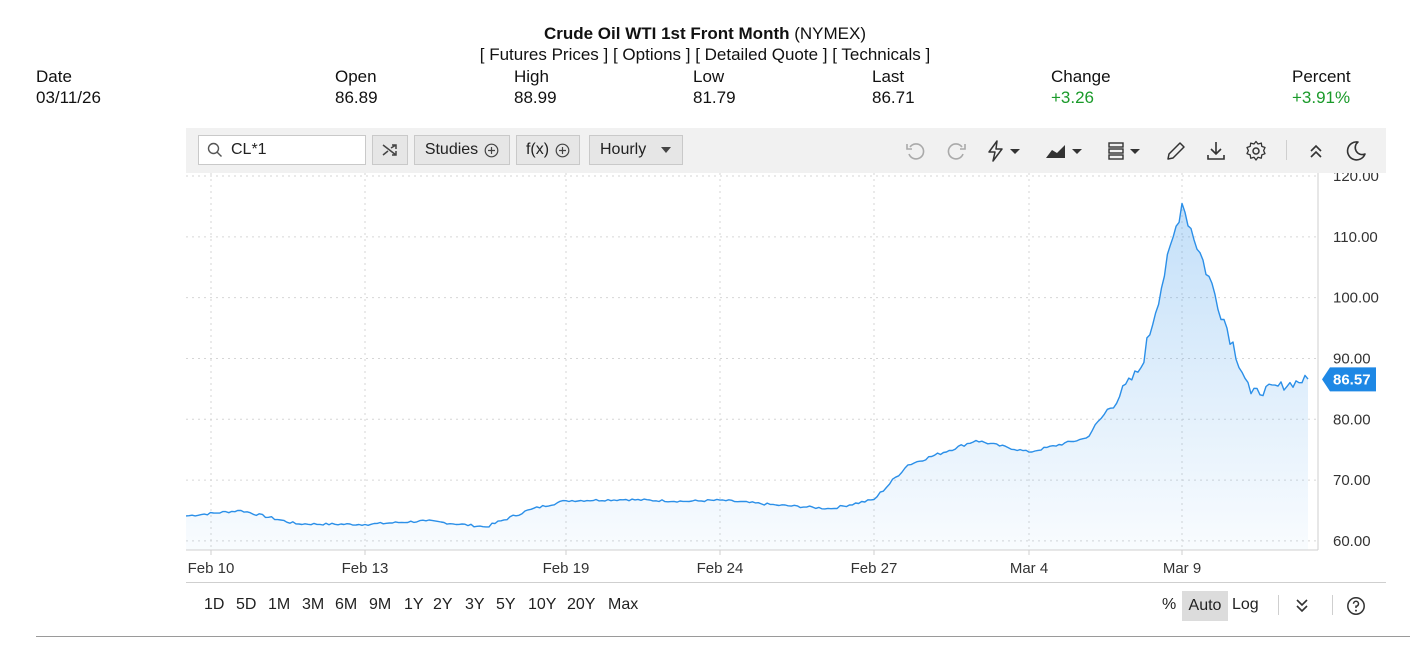 The height and width of the screenshot is (657, 1410). What do you see at coordinates (1356, 606) in the screenshot?
I see `help-icon` at bounding box center [1356, 606].